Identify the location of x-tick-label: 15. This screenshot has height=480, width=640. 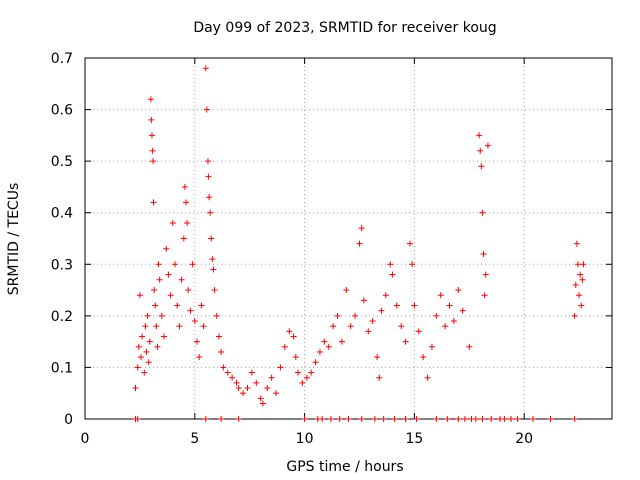
(414, 439).